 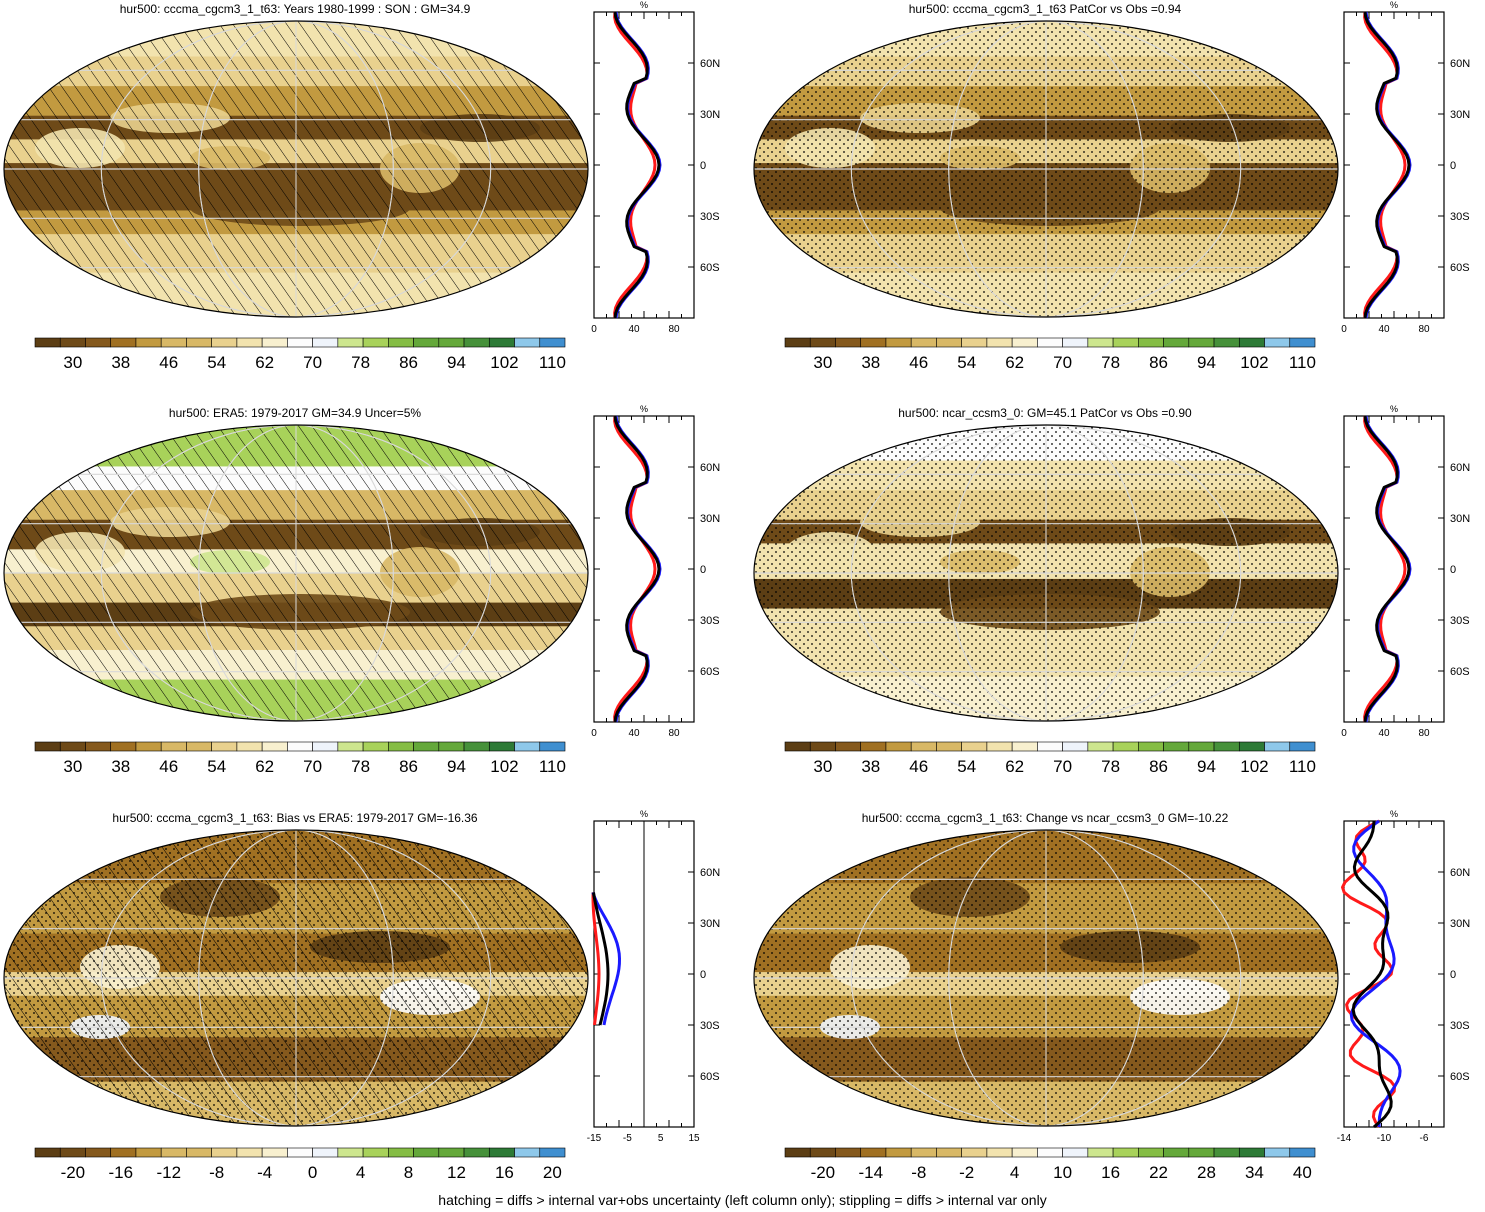 What do you see at coordinates (655, 571) in the screenshot?
I see `zonal-profile-era5: % 0 40 80 60N 30N 0 30S 60S` at bounding box center [655, 571].